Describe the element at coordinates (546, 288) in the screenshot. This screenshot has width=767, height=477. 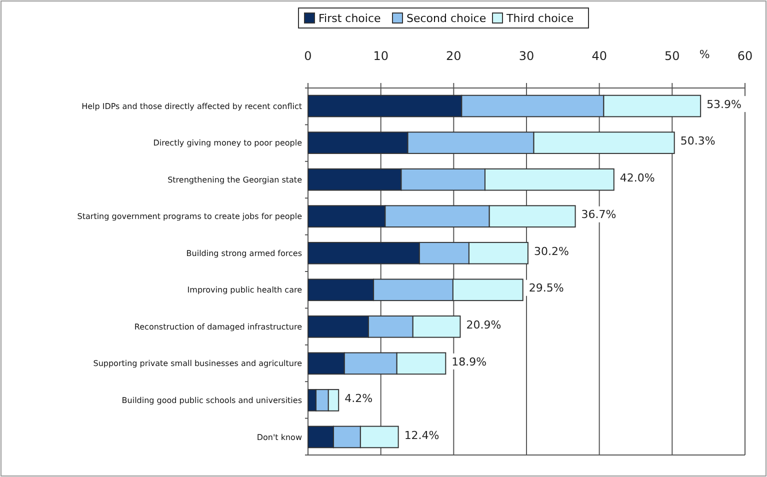
I see `total-label: 29.5%` at that location.